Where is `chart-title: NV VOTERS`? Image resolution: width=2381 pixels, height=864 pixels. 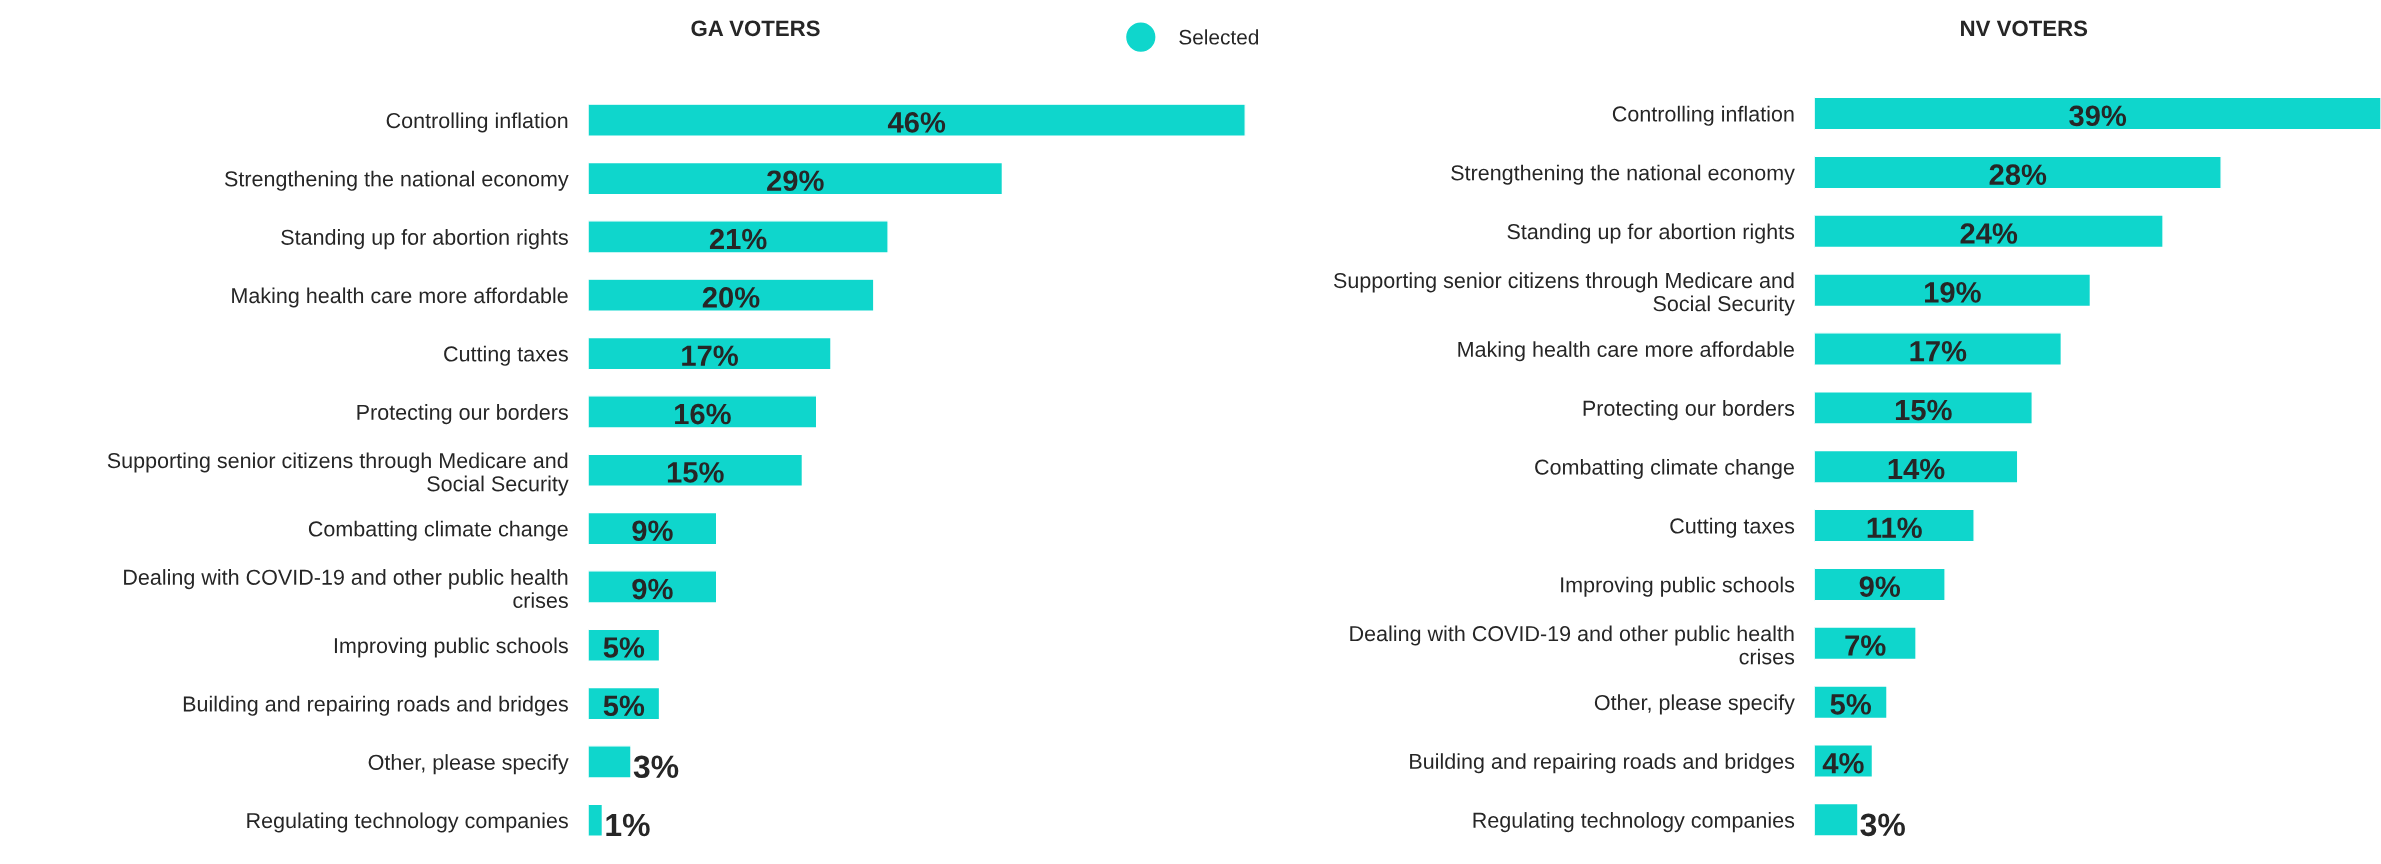
chart-title: NV VOTERS is located at coordinates (2024, 28).